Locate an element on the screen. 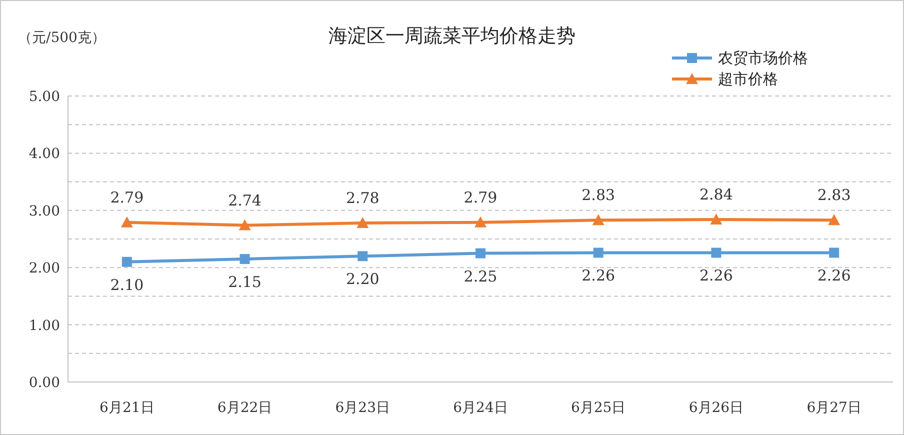 The image size is (904, 435). x-tick-label: 6月22日 is located at coordinates (244, 408).